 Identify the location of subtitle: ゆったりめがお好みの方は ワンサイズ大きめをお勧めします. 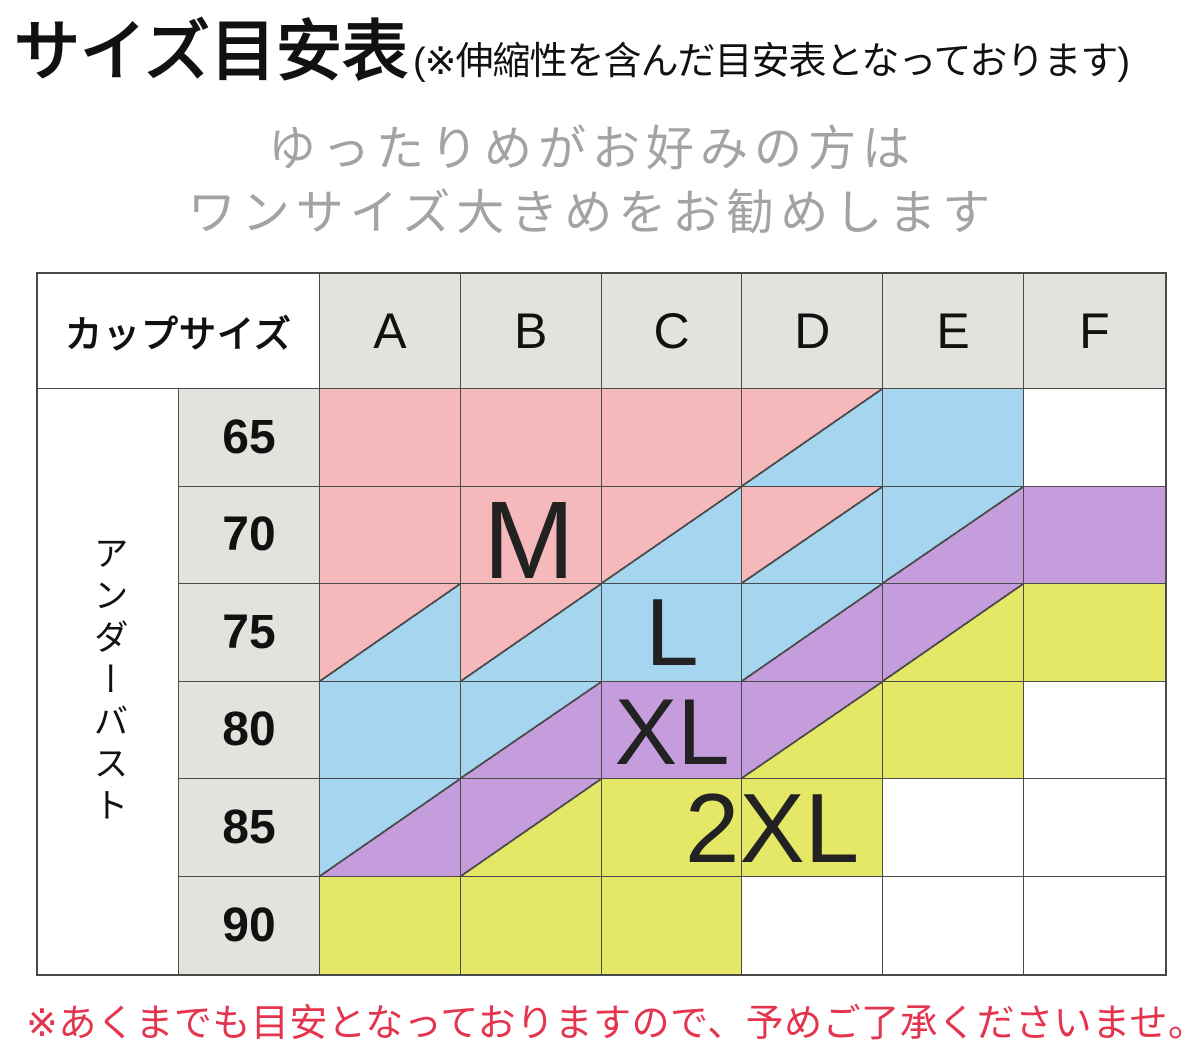
(592, 182).